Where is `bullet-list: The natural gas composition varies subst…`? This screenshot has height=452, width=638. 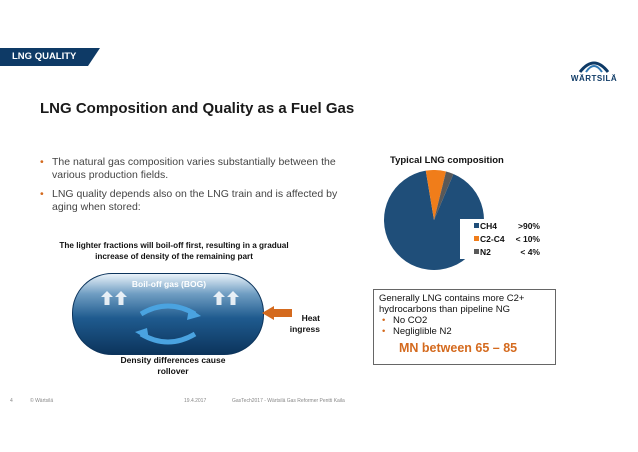
bullet-list: The natural gas composition varies subst… is located at coordinates (188, 188).